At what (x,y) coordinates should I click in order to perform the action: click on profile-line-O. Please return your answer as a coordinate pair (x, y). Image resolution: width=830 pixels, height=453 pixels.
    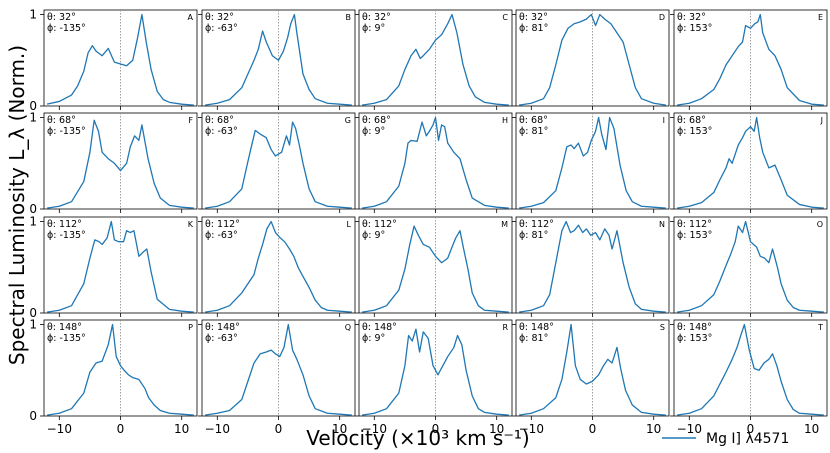
    Looking at the image, I should click on (750, 266).